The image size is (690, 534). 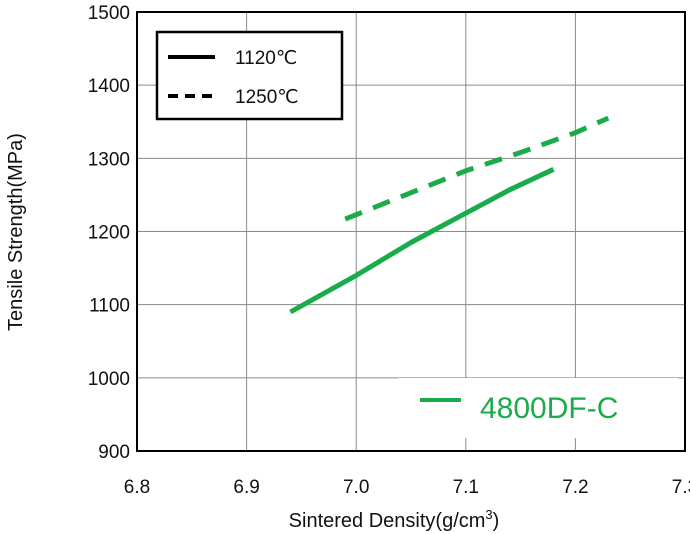 What do you see at coordinates (466, 487) in the screenshot?
I see `x-tick-label: 7.1` at bounding box center [466, 487].